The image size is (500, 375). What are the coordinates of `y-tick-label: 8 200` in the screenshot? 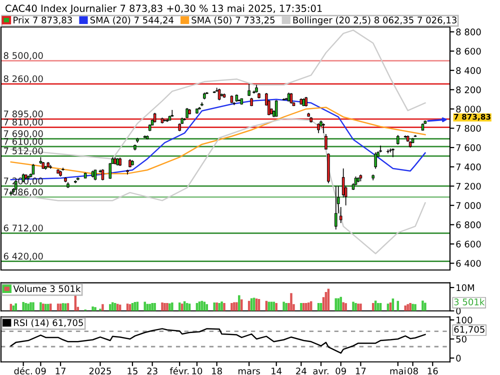 It's located at (468, 90).